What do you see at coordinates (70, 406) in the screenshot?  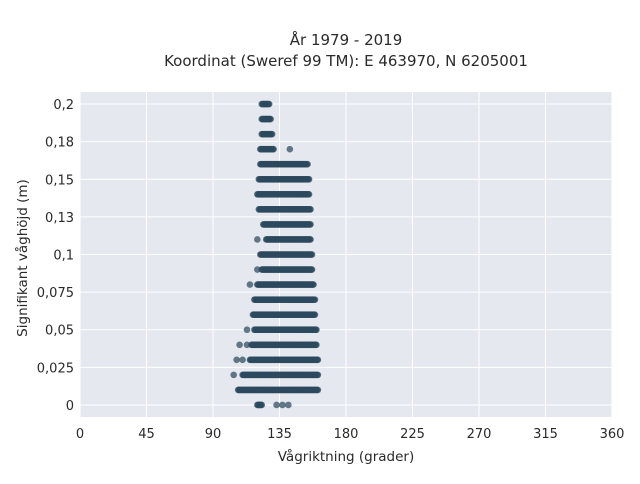 I see `y-tick-label: 0` at bounding box center [70, 406].